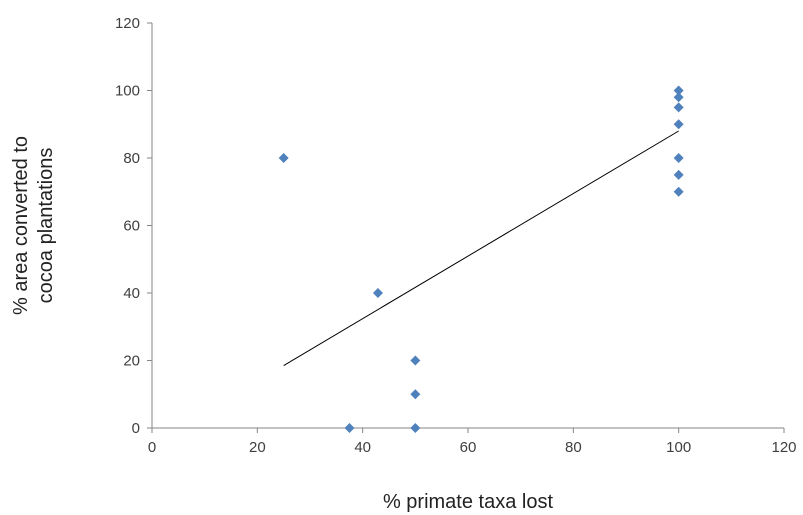  Describe the element at coordinates (21, 225) in the screenshot. I see `y-axis-title-line-1: % area converted to` at that location.